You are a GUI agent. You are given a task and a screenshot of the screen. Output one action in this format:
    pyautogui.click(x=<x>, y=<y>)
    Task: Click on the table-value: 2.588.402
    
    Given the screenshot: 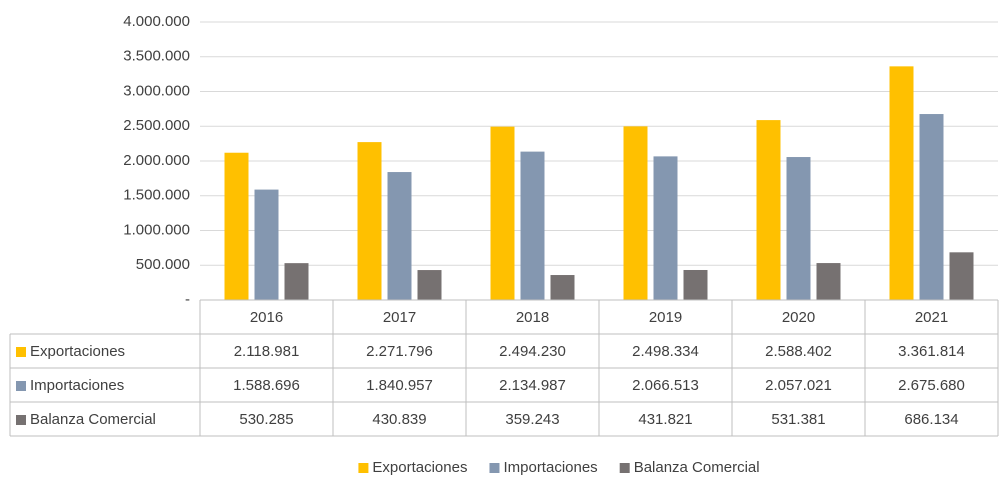 What is the action you would take?
    pyautogui.click(x=798, y=351)
    